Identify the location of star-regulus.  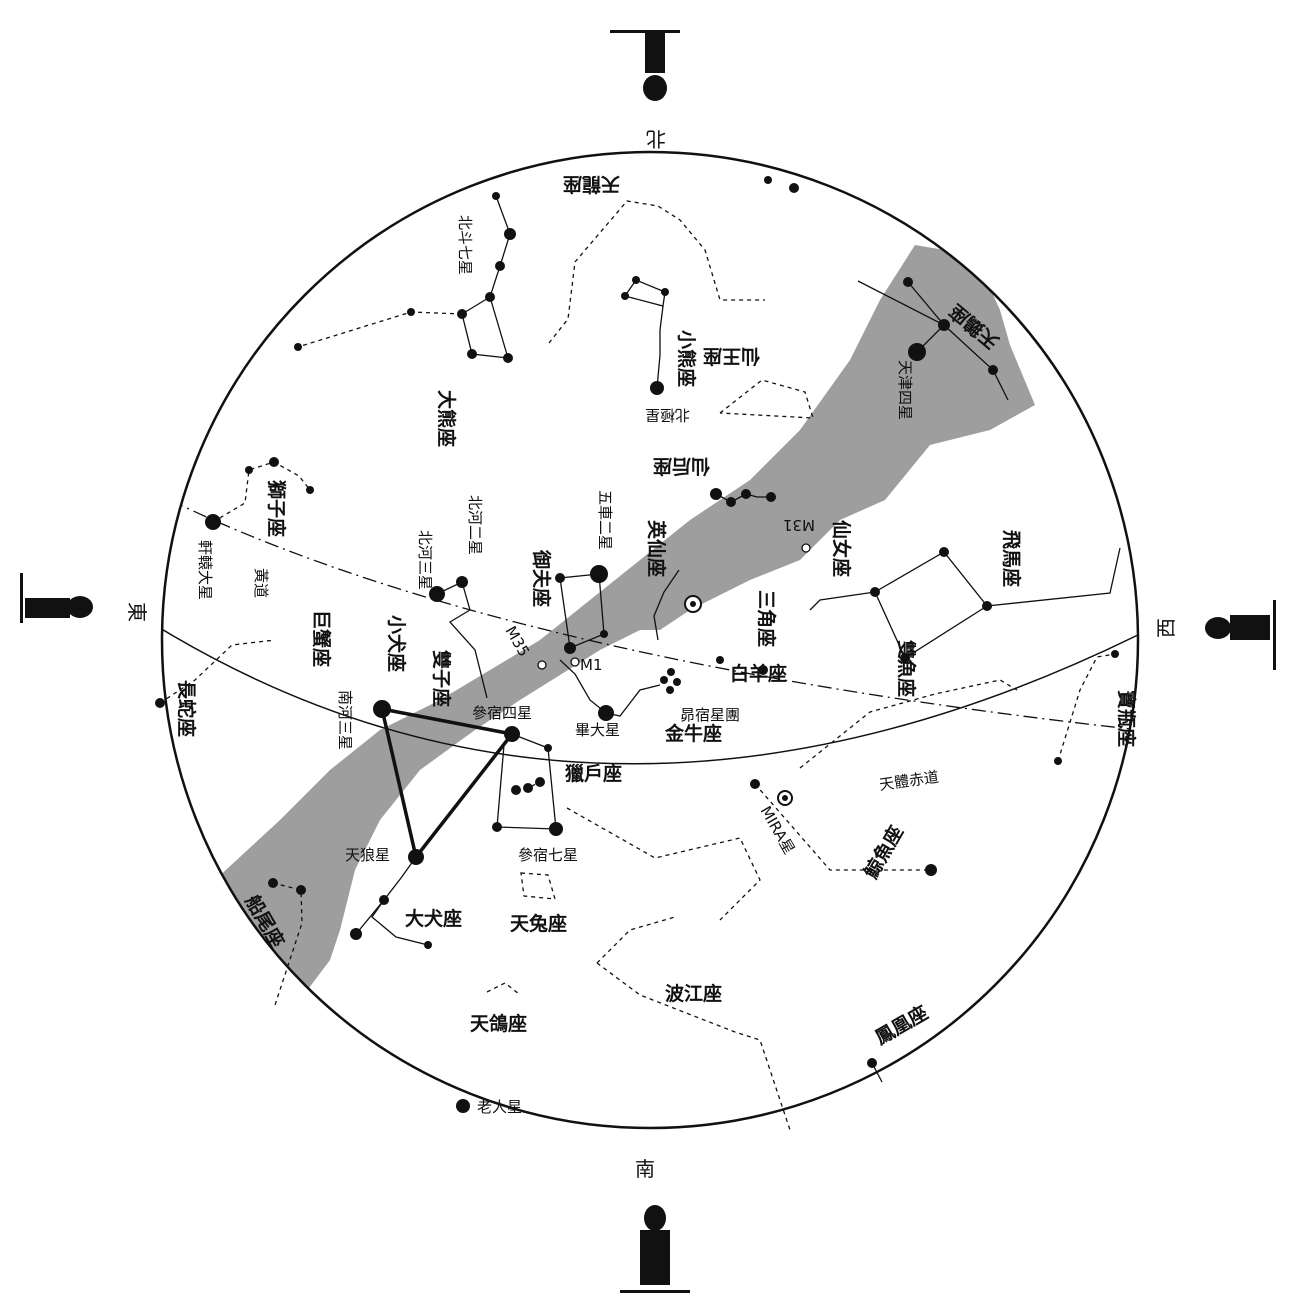
(213, 522).